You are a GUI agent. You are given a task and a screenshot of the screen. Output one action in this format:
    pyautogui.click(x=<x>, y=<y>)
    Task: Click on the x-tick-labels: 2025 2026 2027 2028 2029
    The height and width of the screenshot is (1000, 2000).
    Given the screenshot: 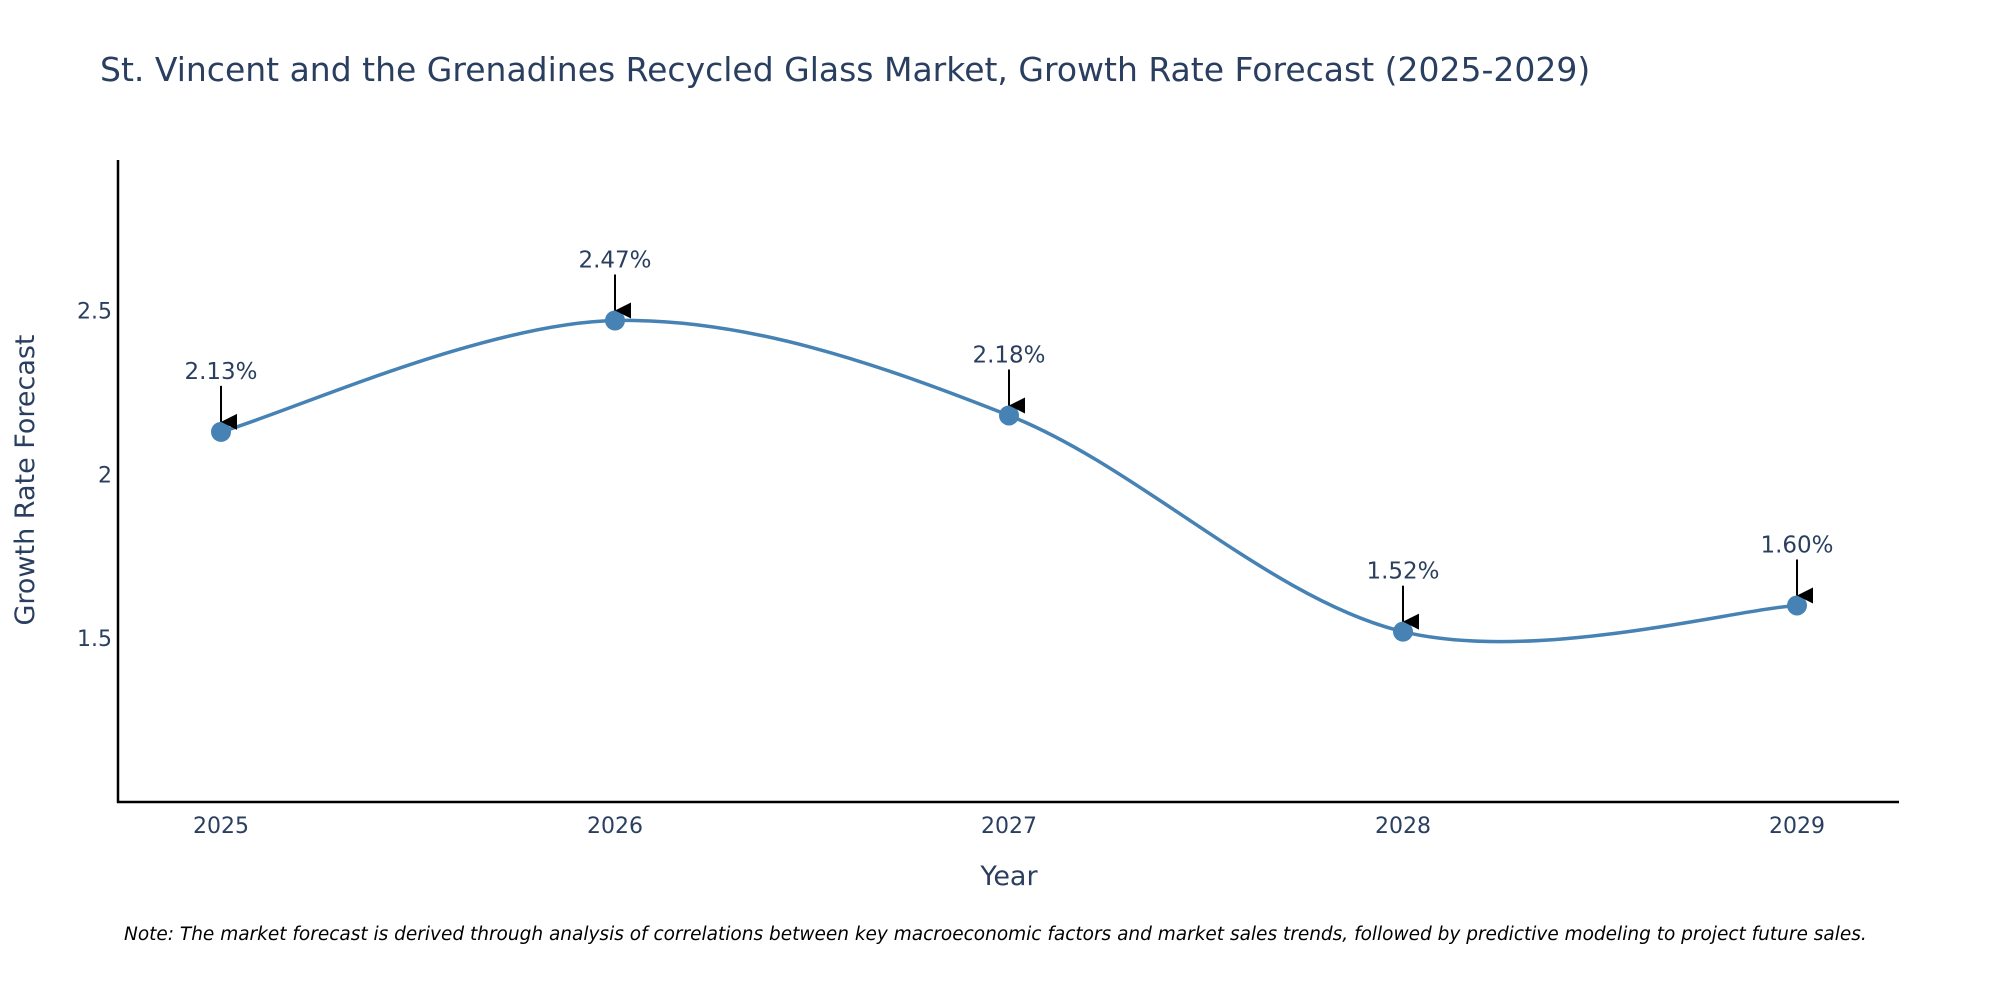 What is the action you would take?
    pyautogui.click(x=1009, y=826)
    